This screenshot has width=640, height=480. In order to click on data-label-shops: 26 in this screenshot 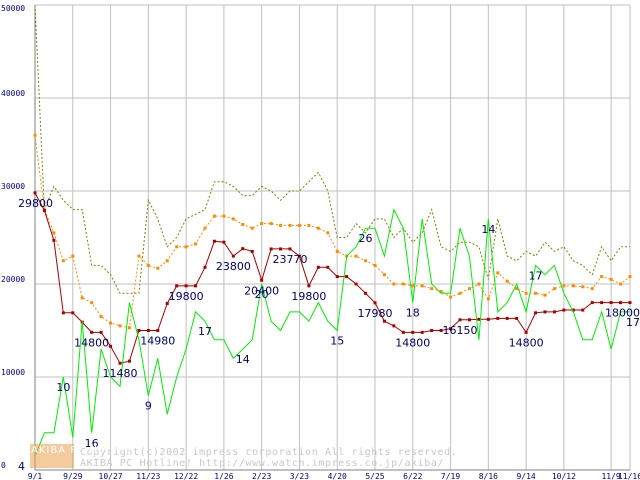, I will do `click(366, 238)`.